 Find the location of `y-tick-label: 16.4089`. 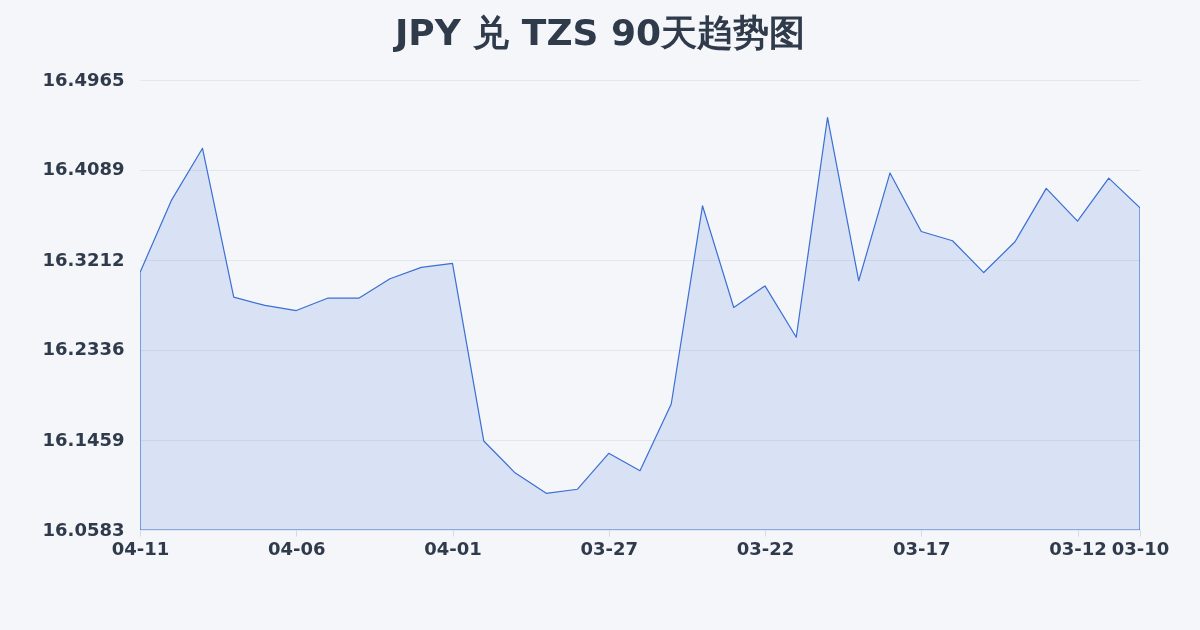

y-tick-label: 16.4089 is located at coordinates (83, 169).